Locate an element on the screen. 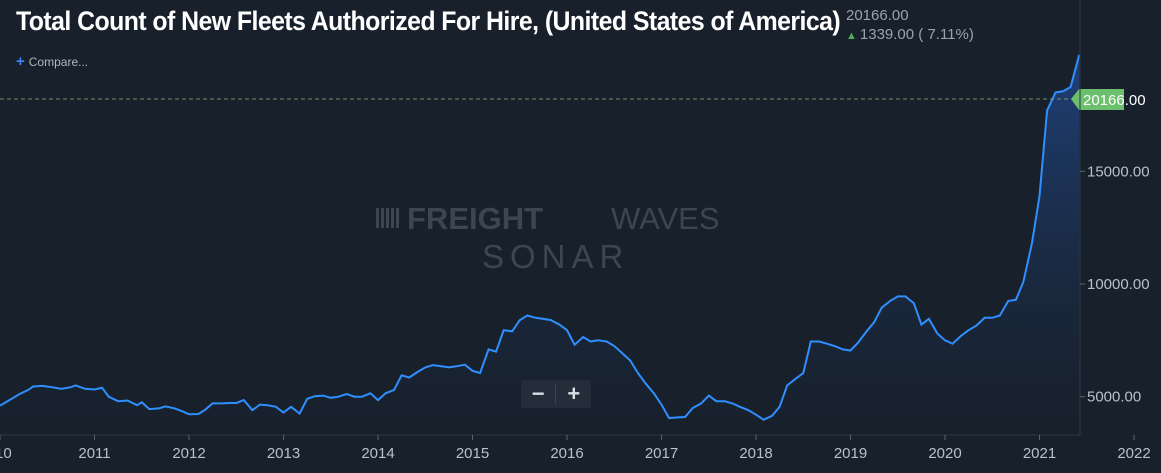 This screenshot has height=473, width=1161. x-tick-label: 2016 is located at coordinates (566, 453).